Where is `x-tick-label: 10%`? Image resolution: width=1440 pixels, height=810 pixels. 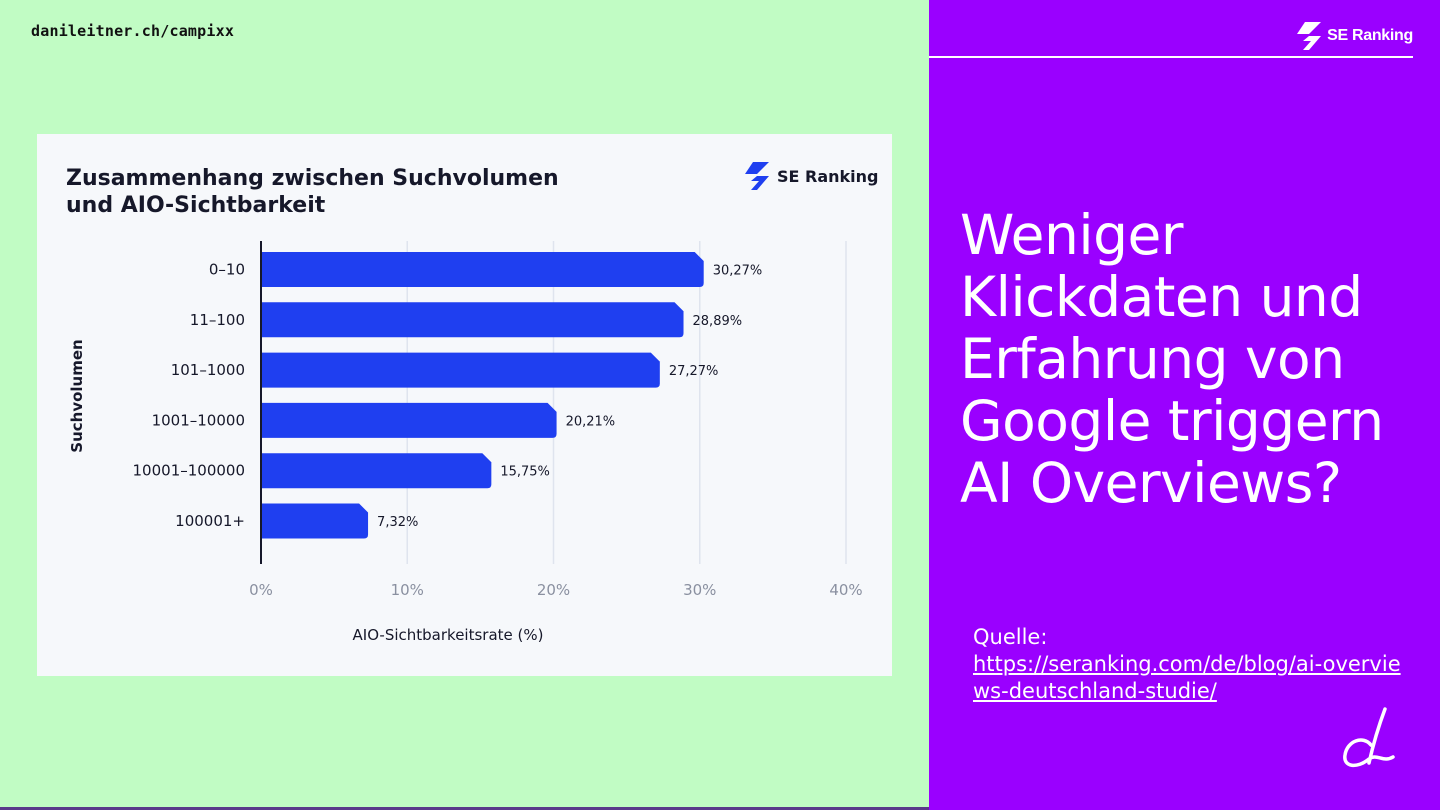 x-tick-label: 10% is located at coordinates (407, 590).